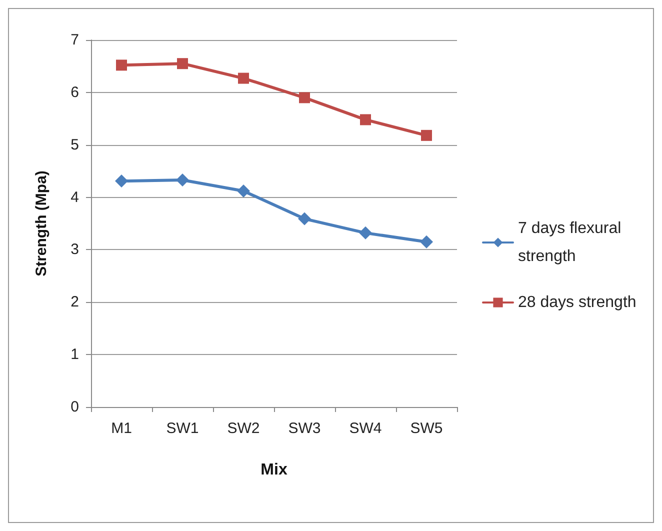 The image size is (662, 531). Describe the element at coordinates (304, 428) in the screenshot. I see `x-tick-label: SW3` at that location.